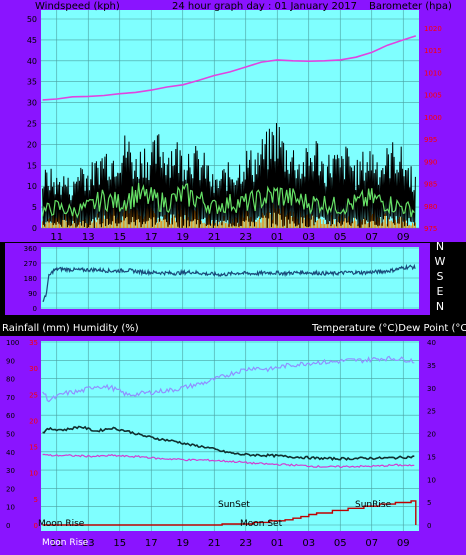 The width and height of the screenshot is (466, 555). Describe the element at coordinates (433, 73) in the screenshot. I see `y-tick-label-right: 1010` at that location.